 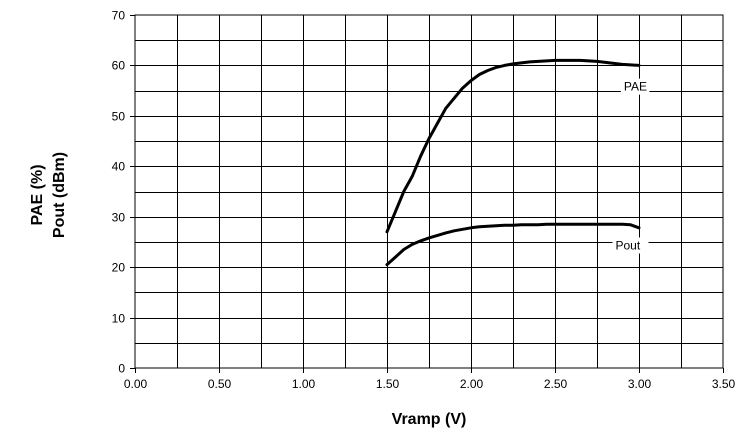 What do you see at coordinates (724, 384) in the screenshot?
I see `x-tick-label: 3.50` at bounding box center [724, 384].